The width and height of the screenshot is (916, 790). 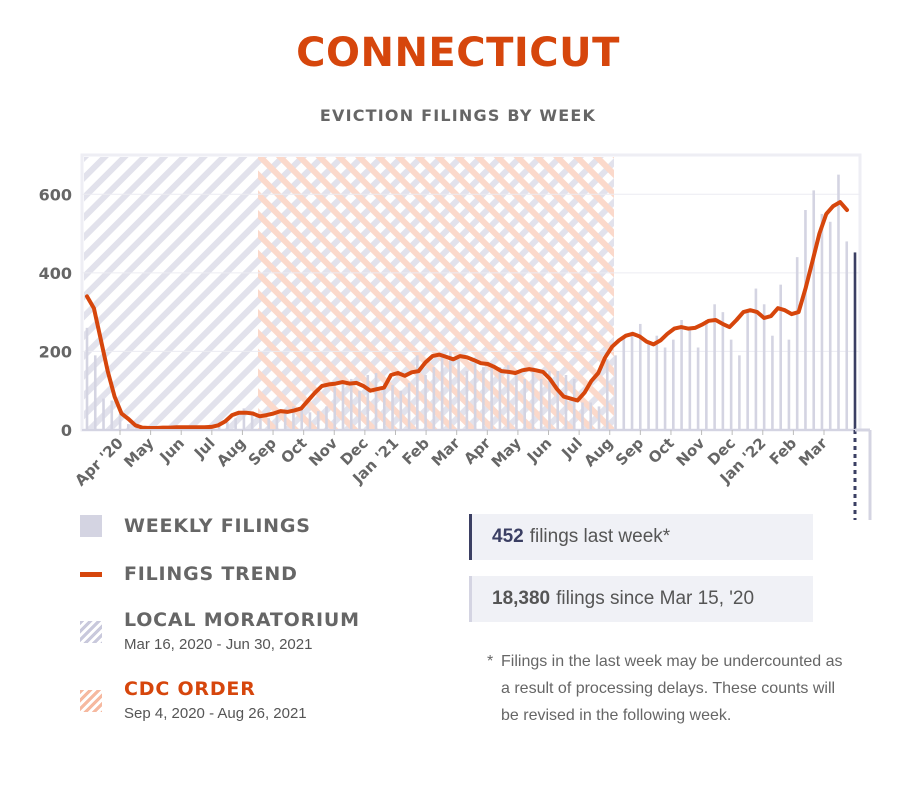 What do you see at coordinates (55, 351) in the screenshot?
I see `y-tick-label: 200` at bounding box center [55, 351].